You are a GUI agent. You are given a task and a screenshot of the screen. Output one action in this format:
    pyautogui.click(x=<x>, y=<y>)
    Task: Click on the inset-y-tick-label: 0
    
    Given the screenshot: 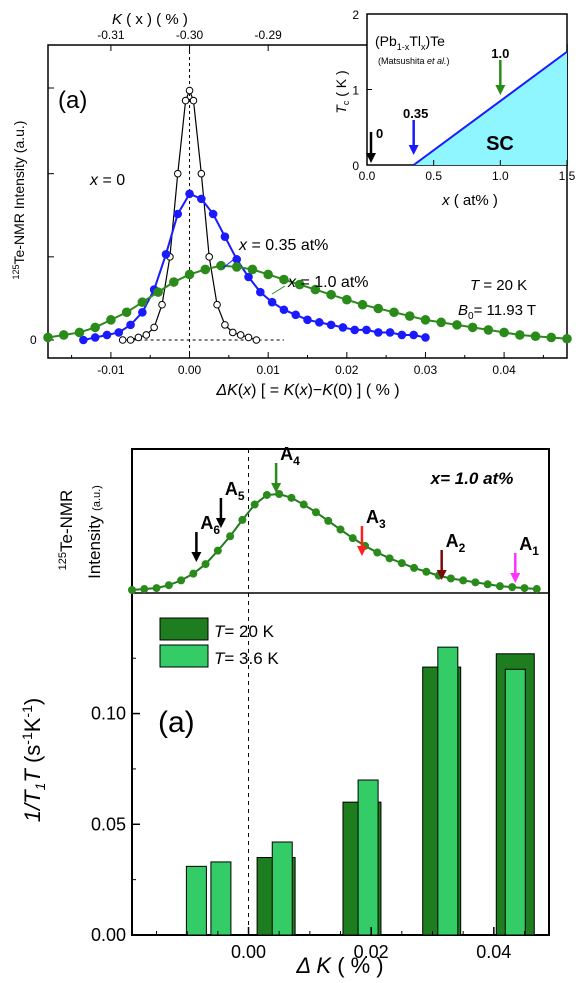 What is the action you would take?
    pyautogui.click(x=355, y=166)
    